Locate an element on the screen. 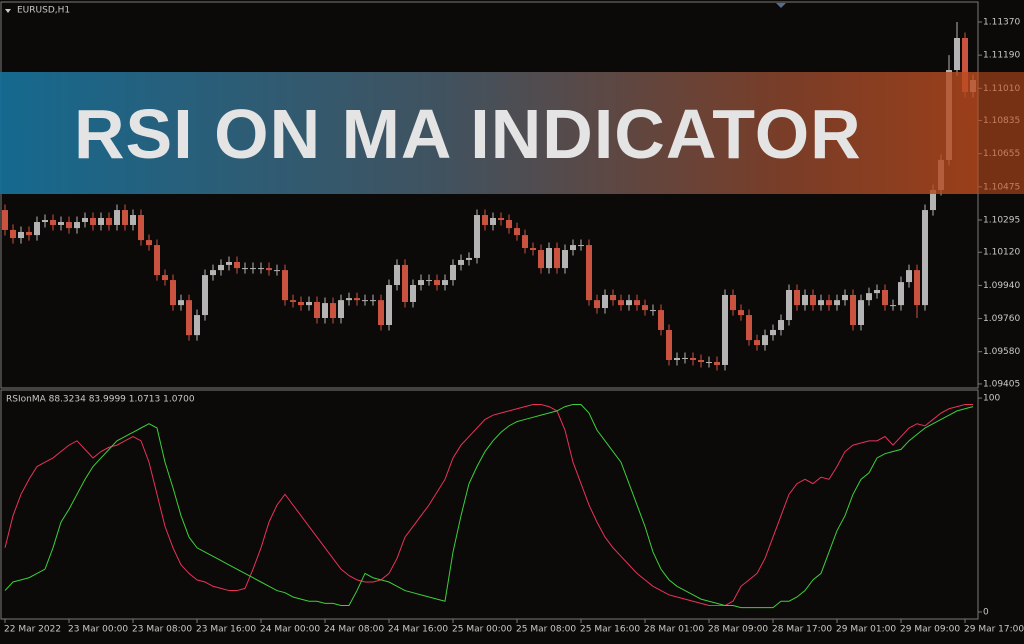 The width and height of the screenshot is (1024, 644). x-tick-label: 29 Mar 17:00 is located at coordinates (994, 630).